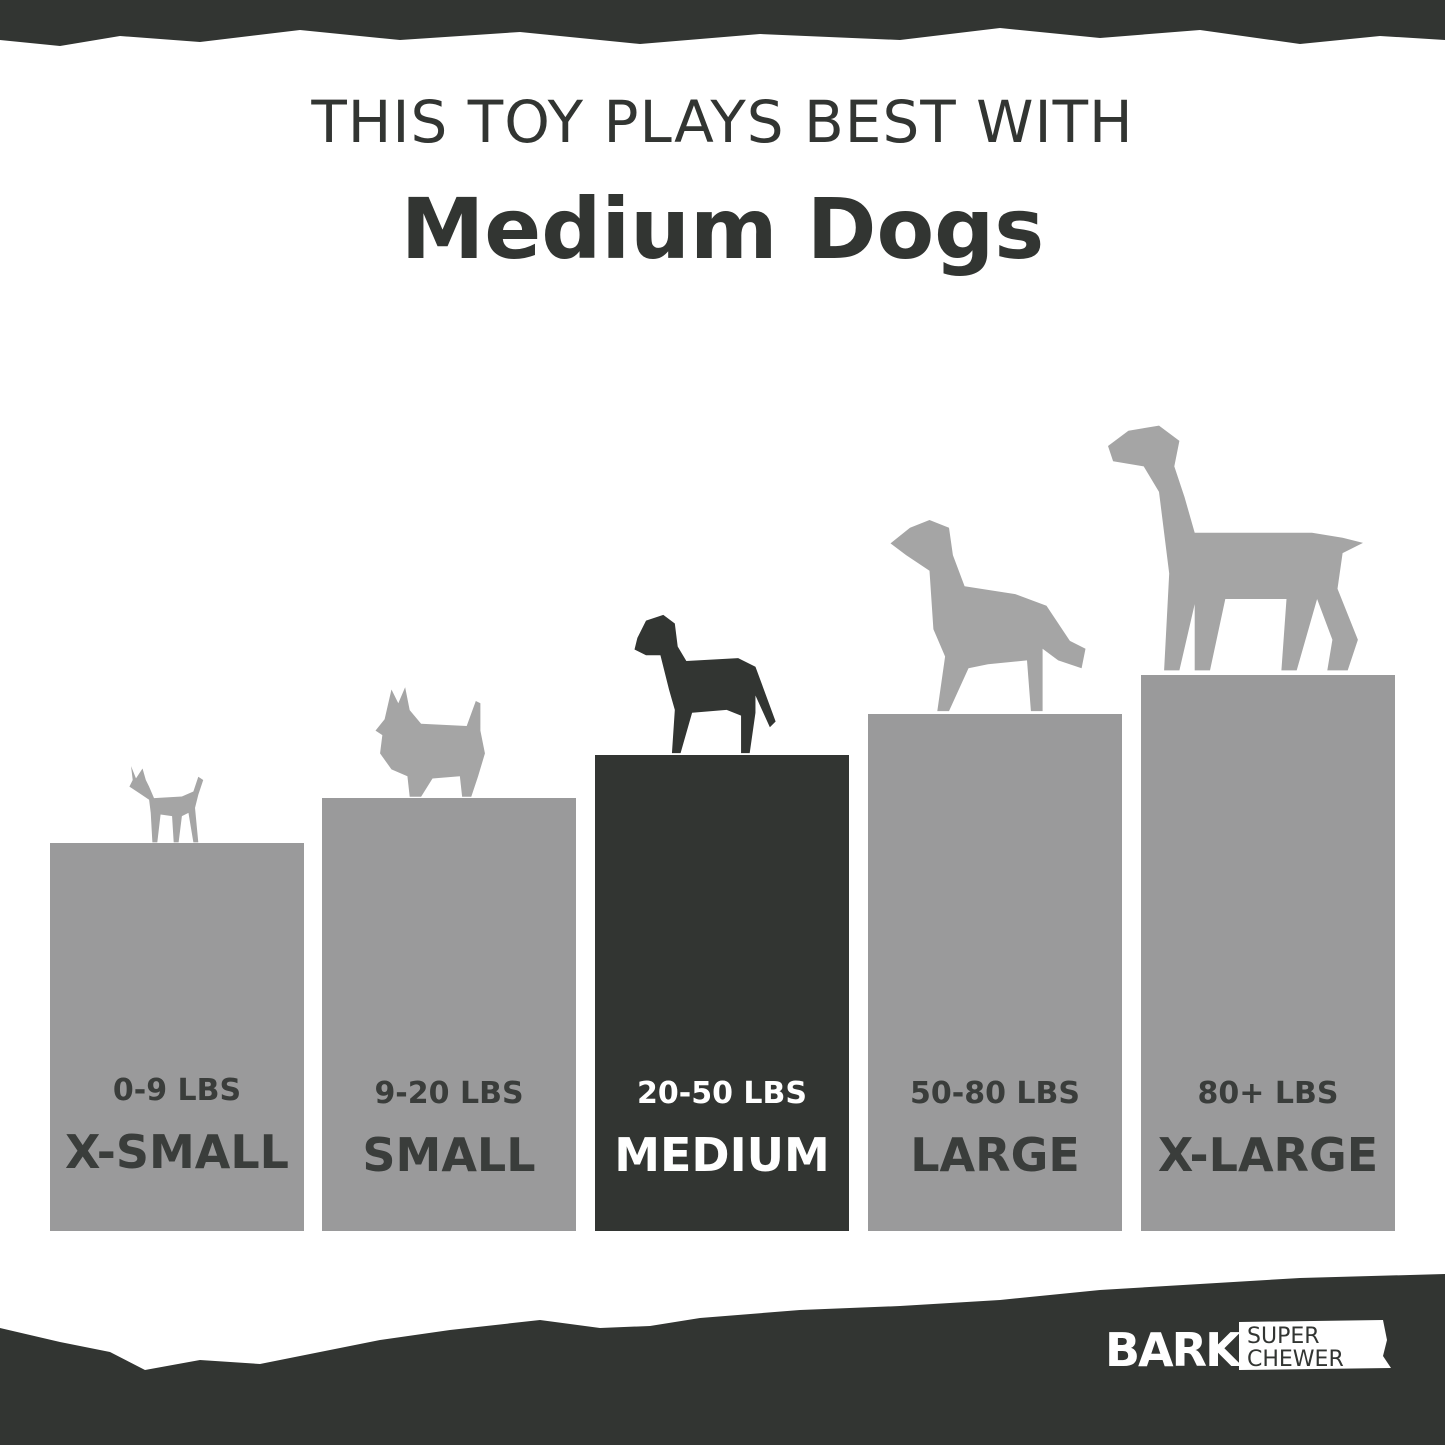  Describe the element at coordinates (722, 993) in the screenshot. I see `size-bar-medium: 20-50 LBS MEDIUM` at that location.